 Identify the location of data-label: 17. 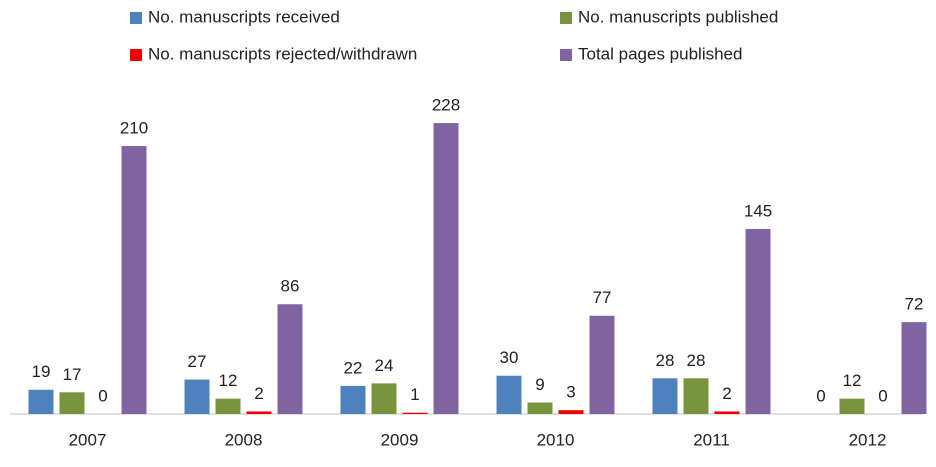
(72, 374).